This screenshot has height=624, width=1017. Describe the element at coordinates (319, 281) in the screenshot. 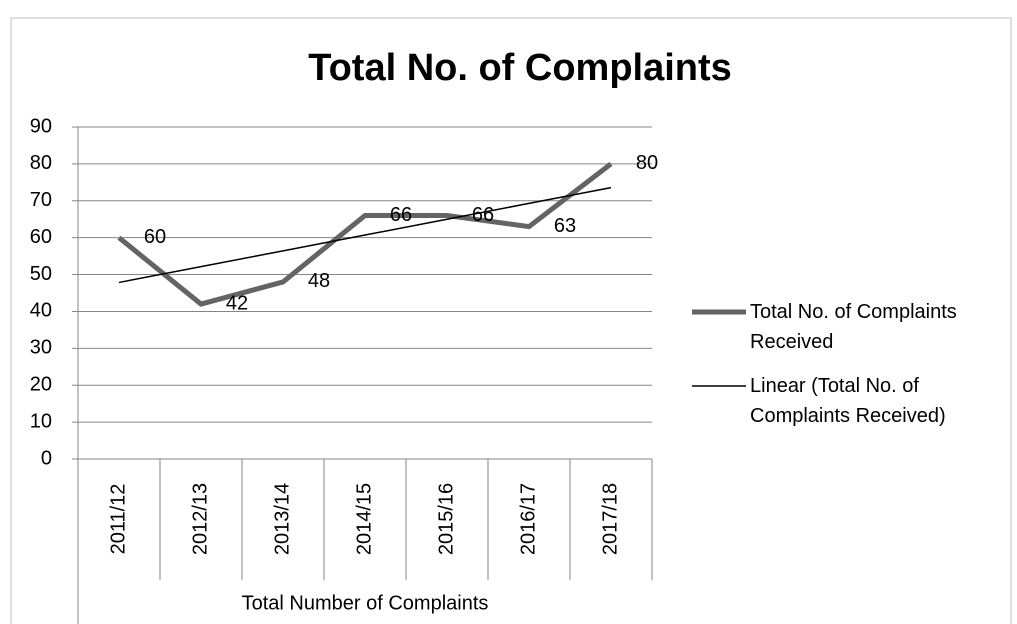

I see `data-label: 48` at that location.